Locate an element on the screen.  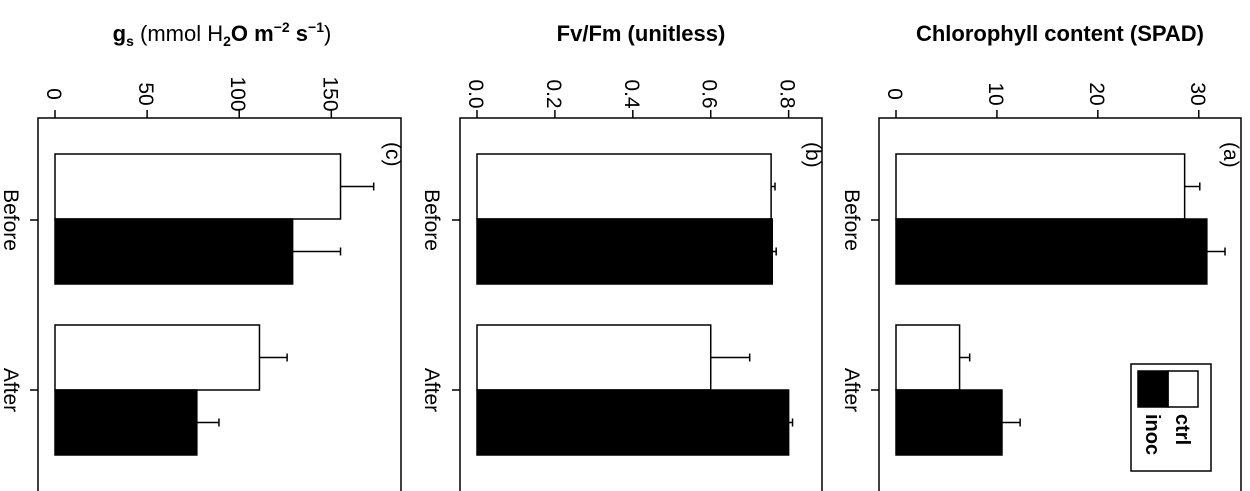
panel-b-bar-inoc-before is located at coordinates (625, 251).